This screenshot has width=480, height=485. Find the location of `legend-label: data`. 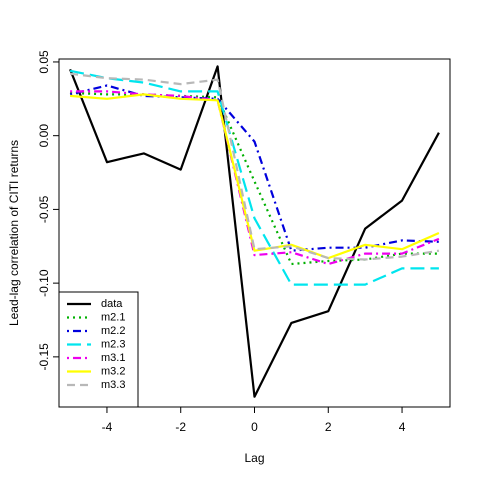

legend-label: data is located at coordinates (112, 304).